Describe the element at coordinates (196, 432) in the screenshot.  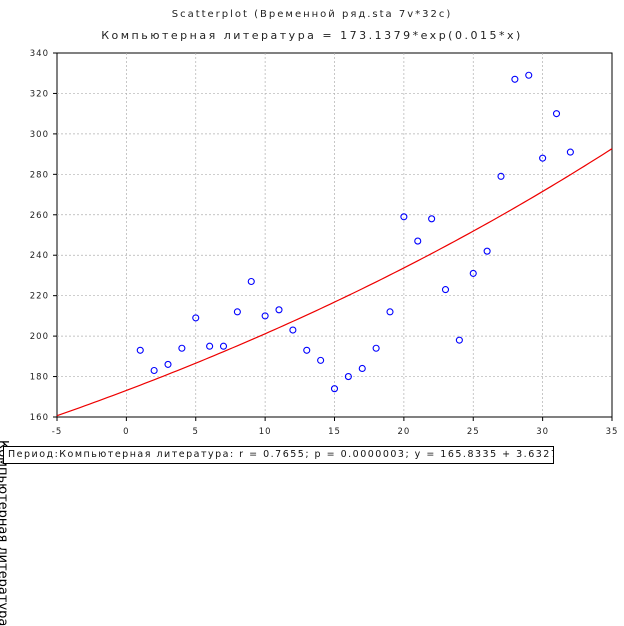
I see `x-tick-label: 5` at that location.